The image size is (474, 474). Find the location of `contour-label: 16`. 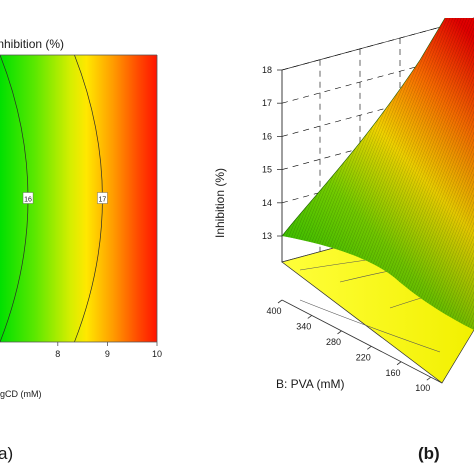

contour-label: 16 is located at coordinates (28, 200).